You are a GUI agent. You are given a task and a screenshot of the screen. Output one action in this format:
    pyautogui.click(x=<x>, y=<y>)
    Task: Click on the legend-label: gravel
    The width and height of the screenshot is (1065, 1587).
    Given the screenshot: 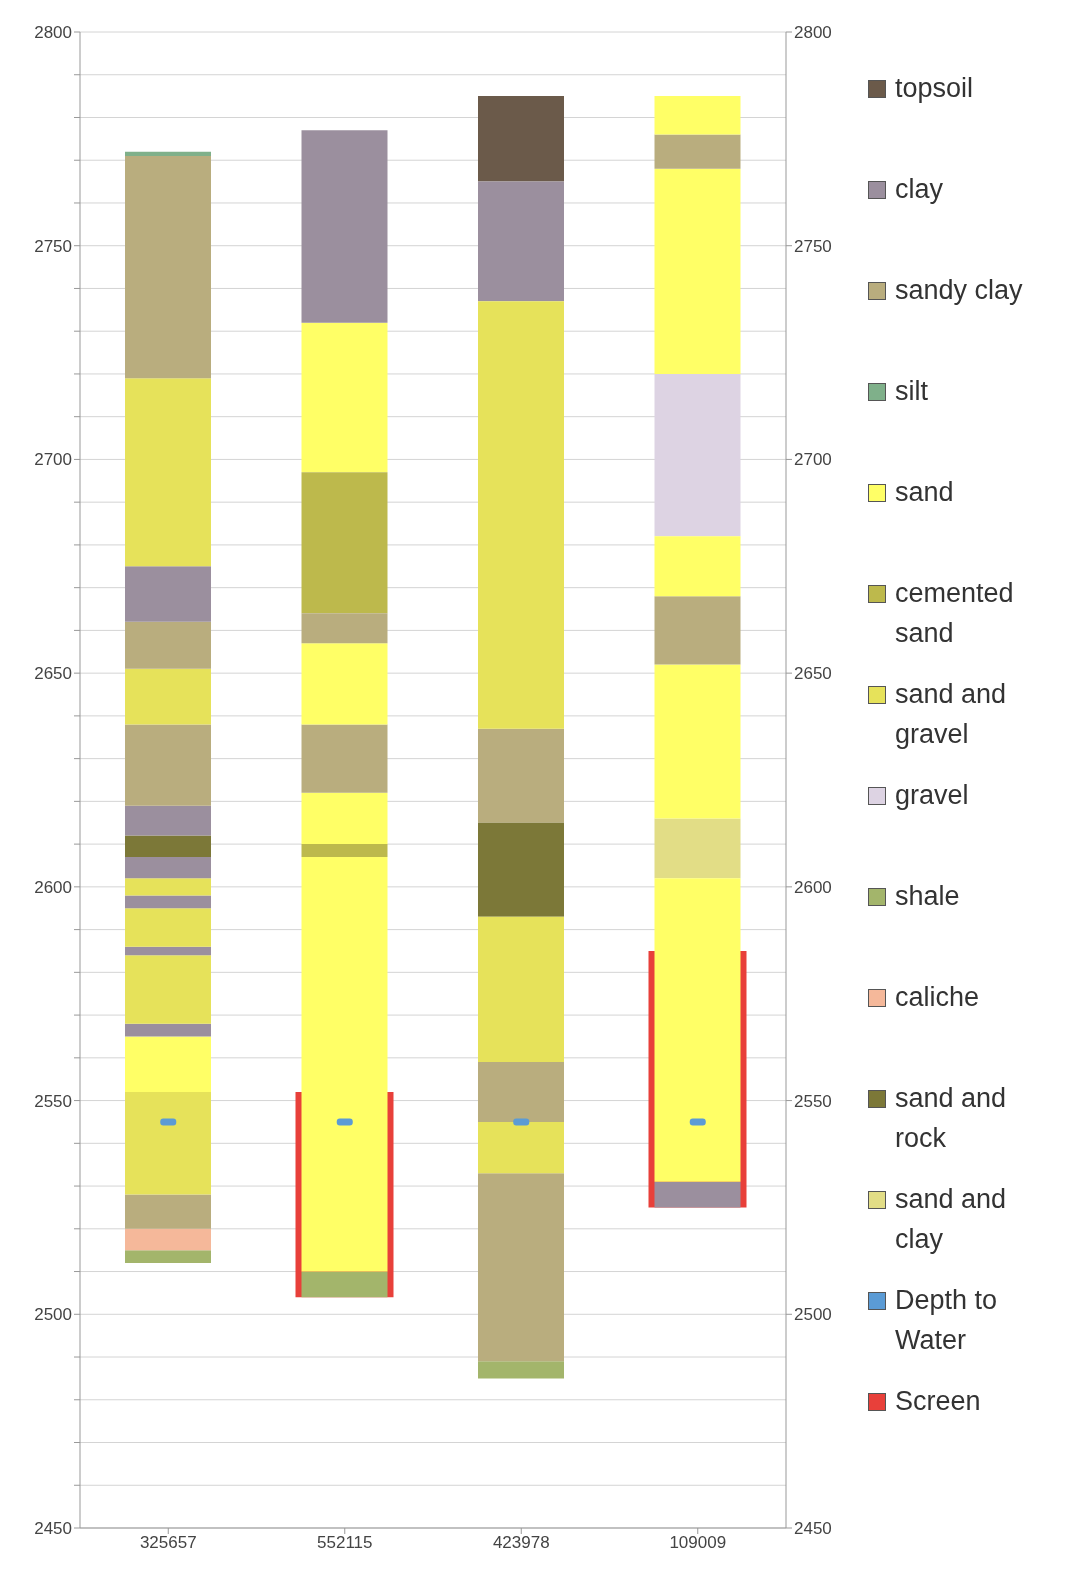 What is the action you would take?
    pyautogui.click(x=932, y=795)
    